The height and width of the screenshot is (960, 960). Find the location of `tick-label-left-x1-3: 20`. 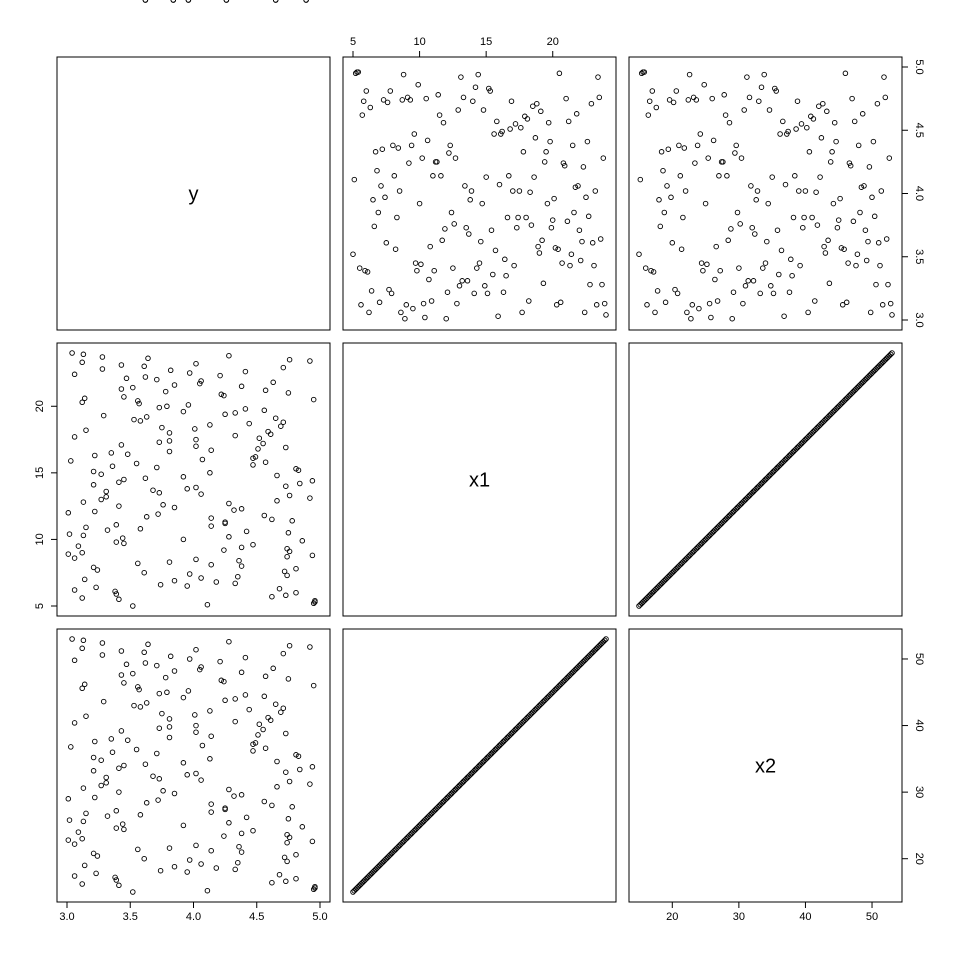

tick-label-left-x1-3: 20 is located at coordinates (40, 406).